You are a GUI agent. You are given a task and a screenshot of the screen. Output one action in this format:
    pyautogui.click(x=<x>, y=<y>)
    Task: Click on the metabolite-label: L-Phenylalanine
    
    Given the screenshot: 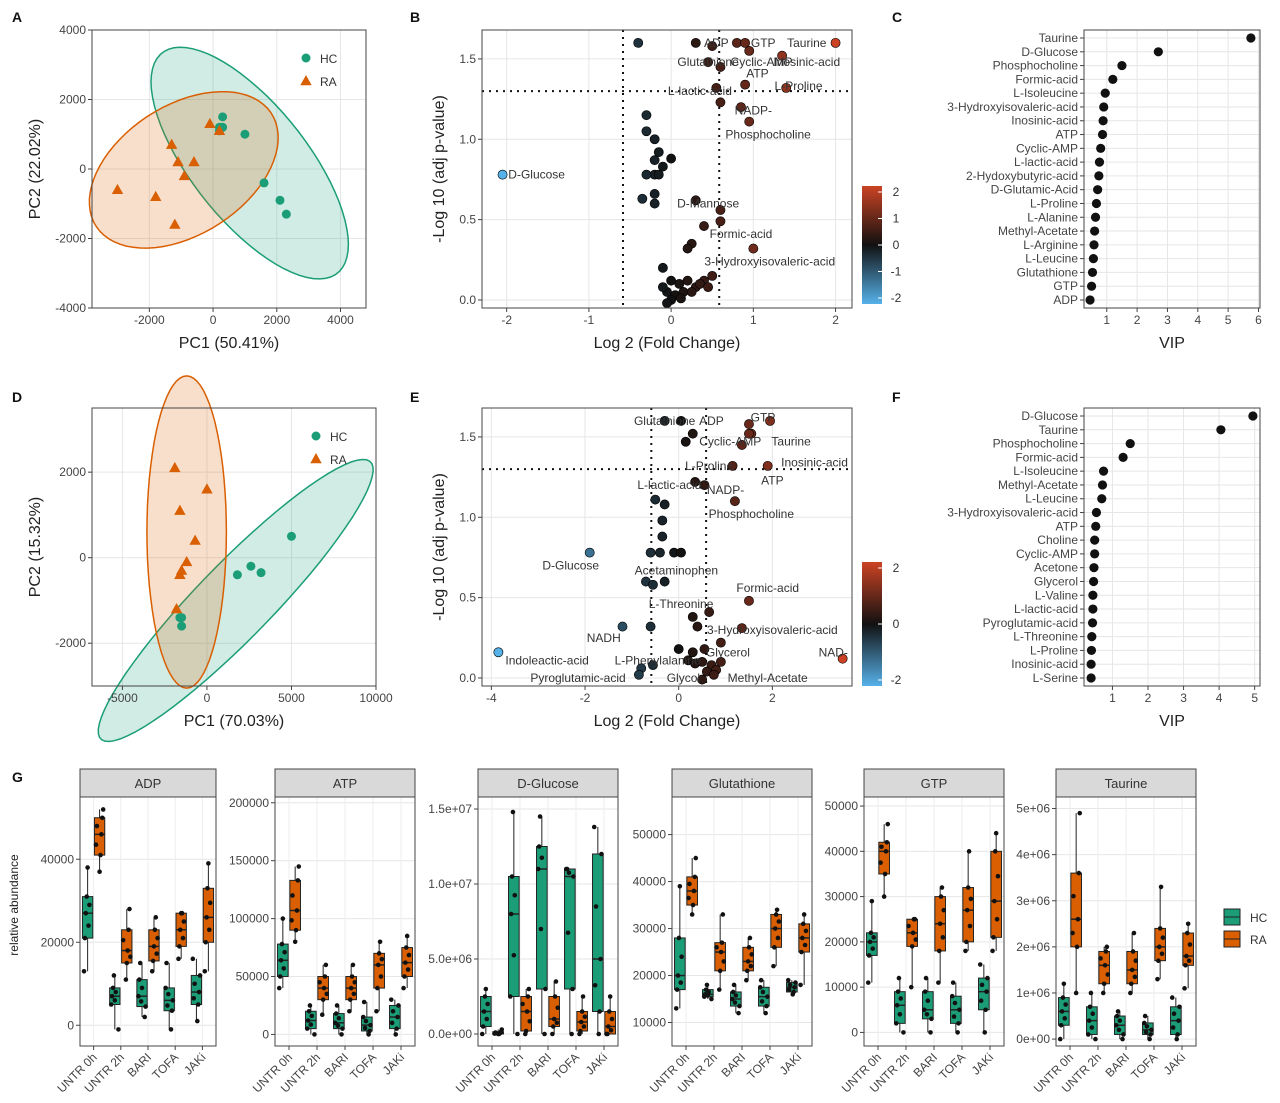 What is the action you would take?
    pyautogui.click(x=658, y=660)
    